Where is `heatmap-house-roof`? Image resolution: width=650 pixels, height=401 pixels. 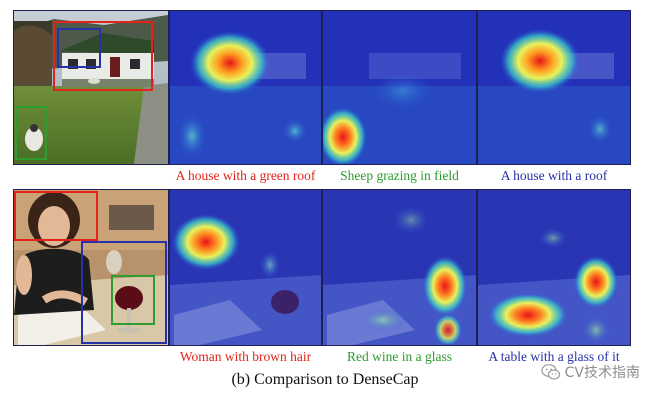 heatmap-house-roof is located at coordinates (554, 87).